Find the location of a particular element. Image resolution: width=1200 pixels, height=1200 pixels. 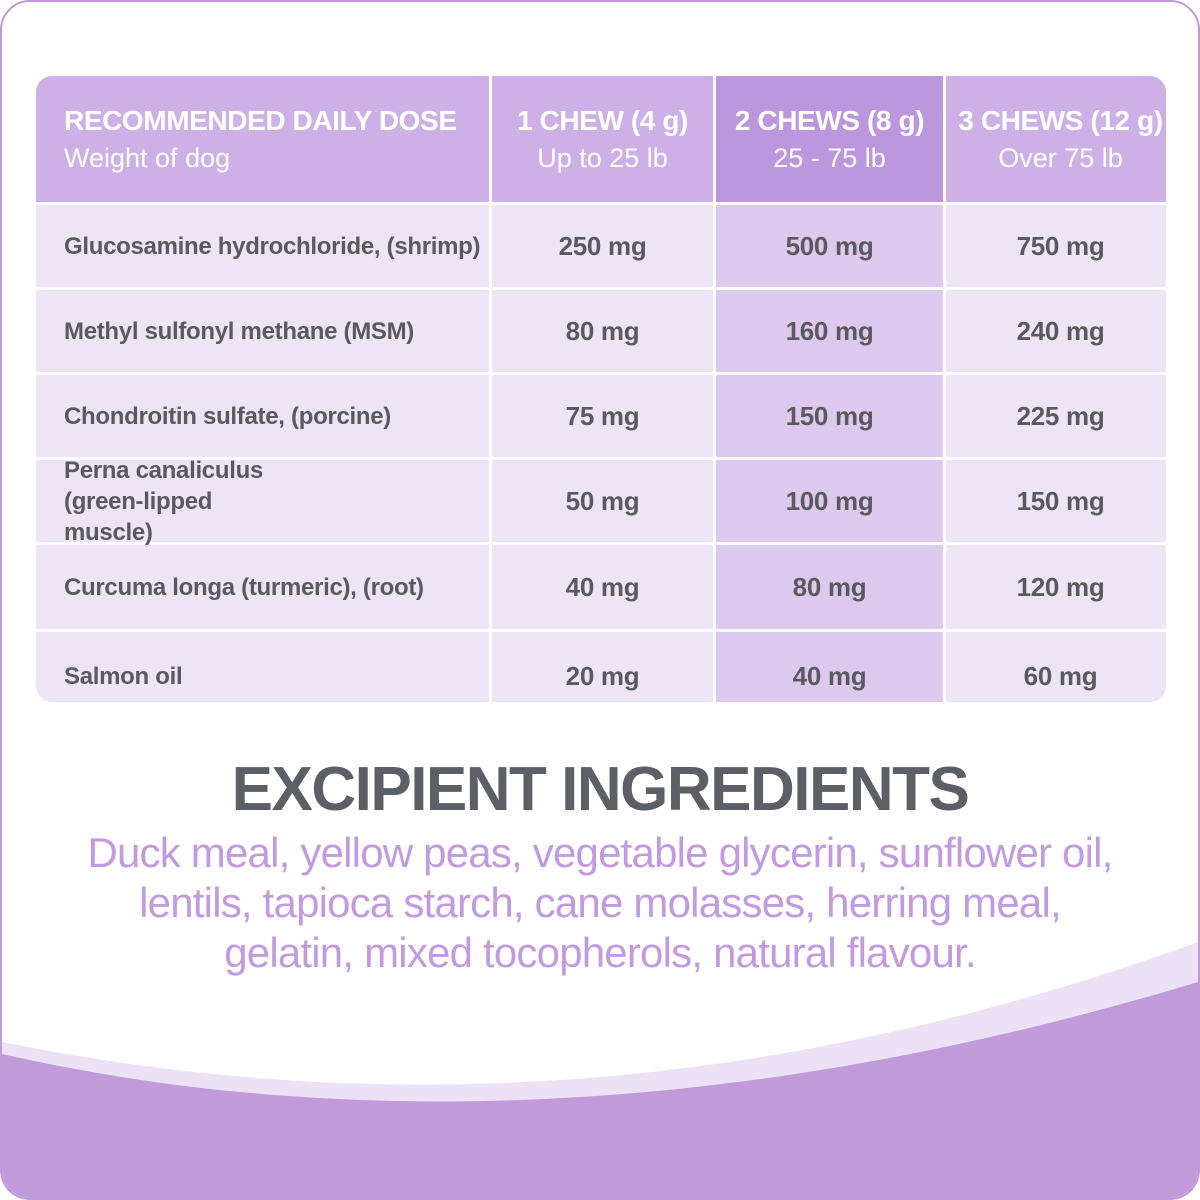

ingredient-name: Glucosamine hydrochloride, (shrimp) is located at coordinates (262, 246).